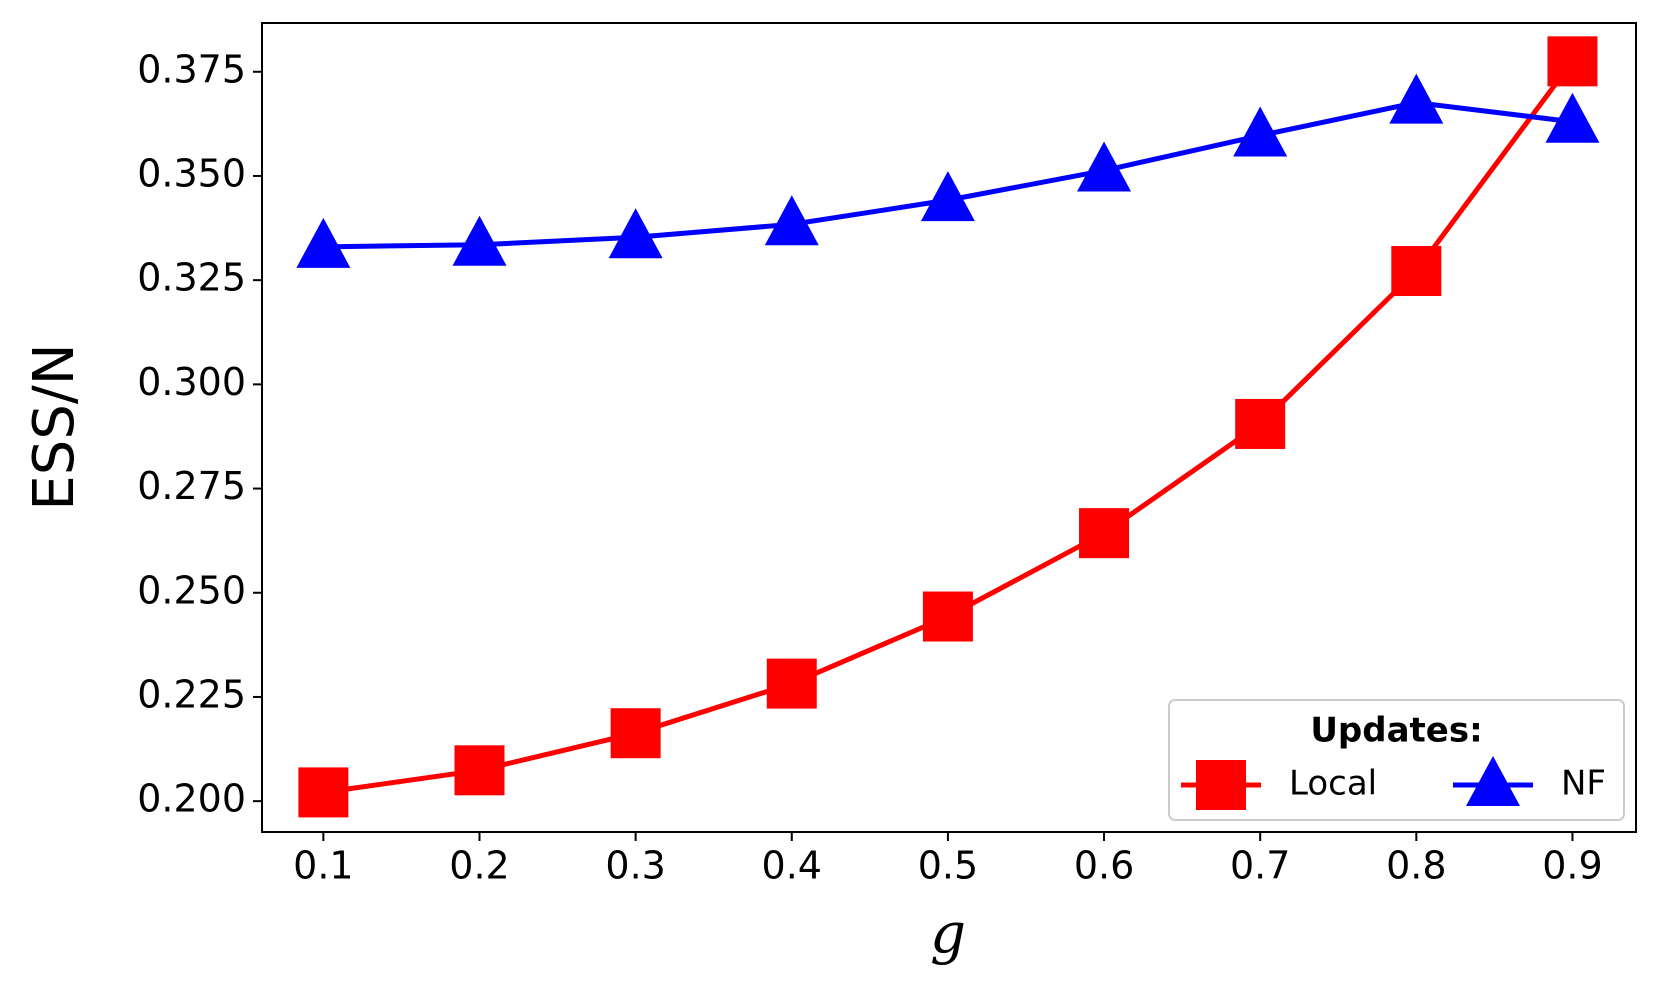 The image size is (1661, 997). I want to click on legend-title: Updates:, so click(1396, 731).